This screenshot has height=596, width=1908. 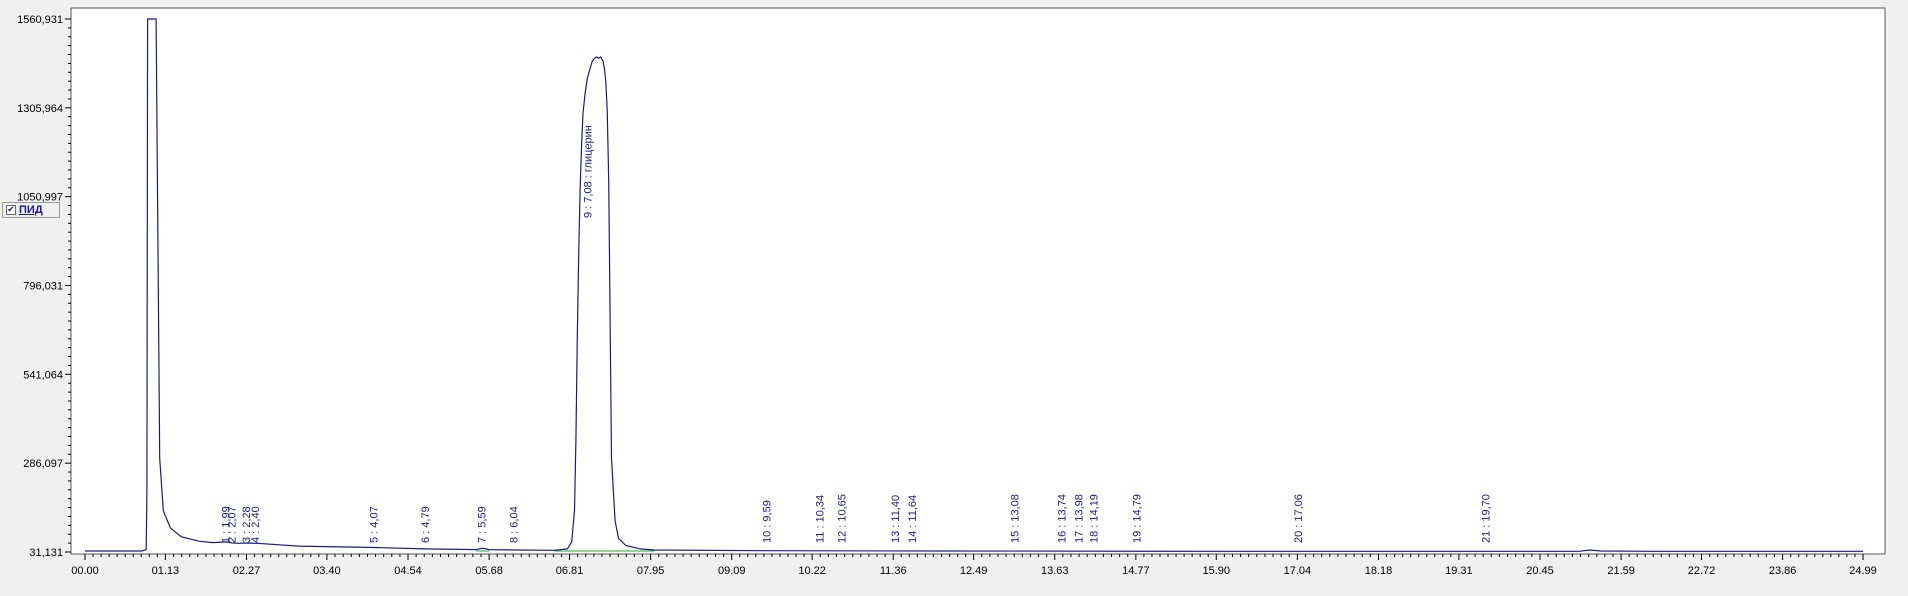 What do you see at coordinates (732, 571) in the screenshot?
I see `x-tick-label: 09.09` at bounding box center [732, 571].